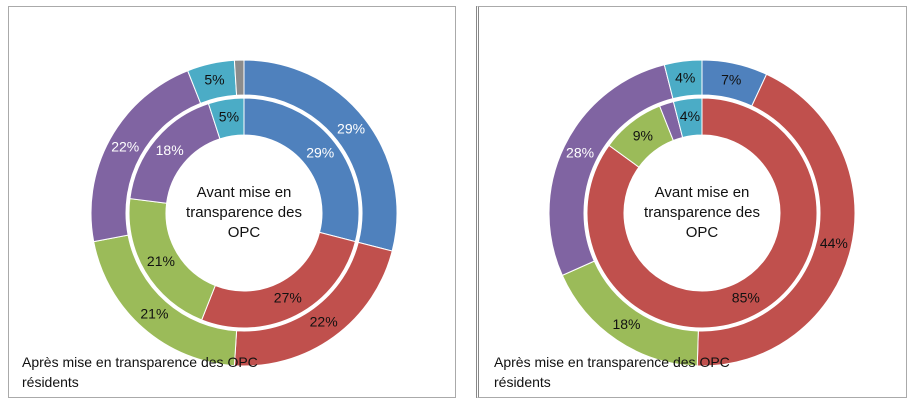  I want to click on value-label: 27%, so click(288, 298).